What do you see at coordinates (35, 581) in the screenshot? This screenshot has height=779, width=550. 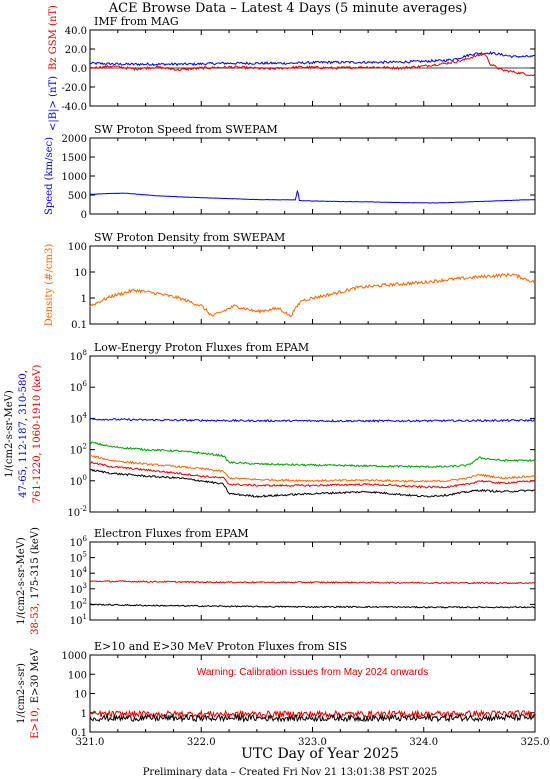 I see `svg-text: 38-53,175-315 (keV)` at bounding box center [35, 581].